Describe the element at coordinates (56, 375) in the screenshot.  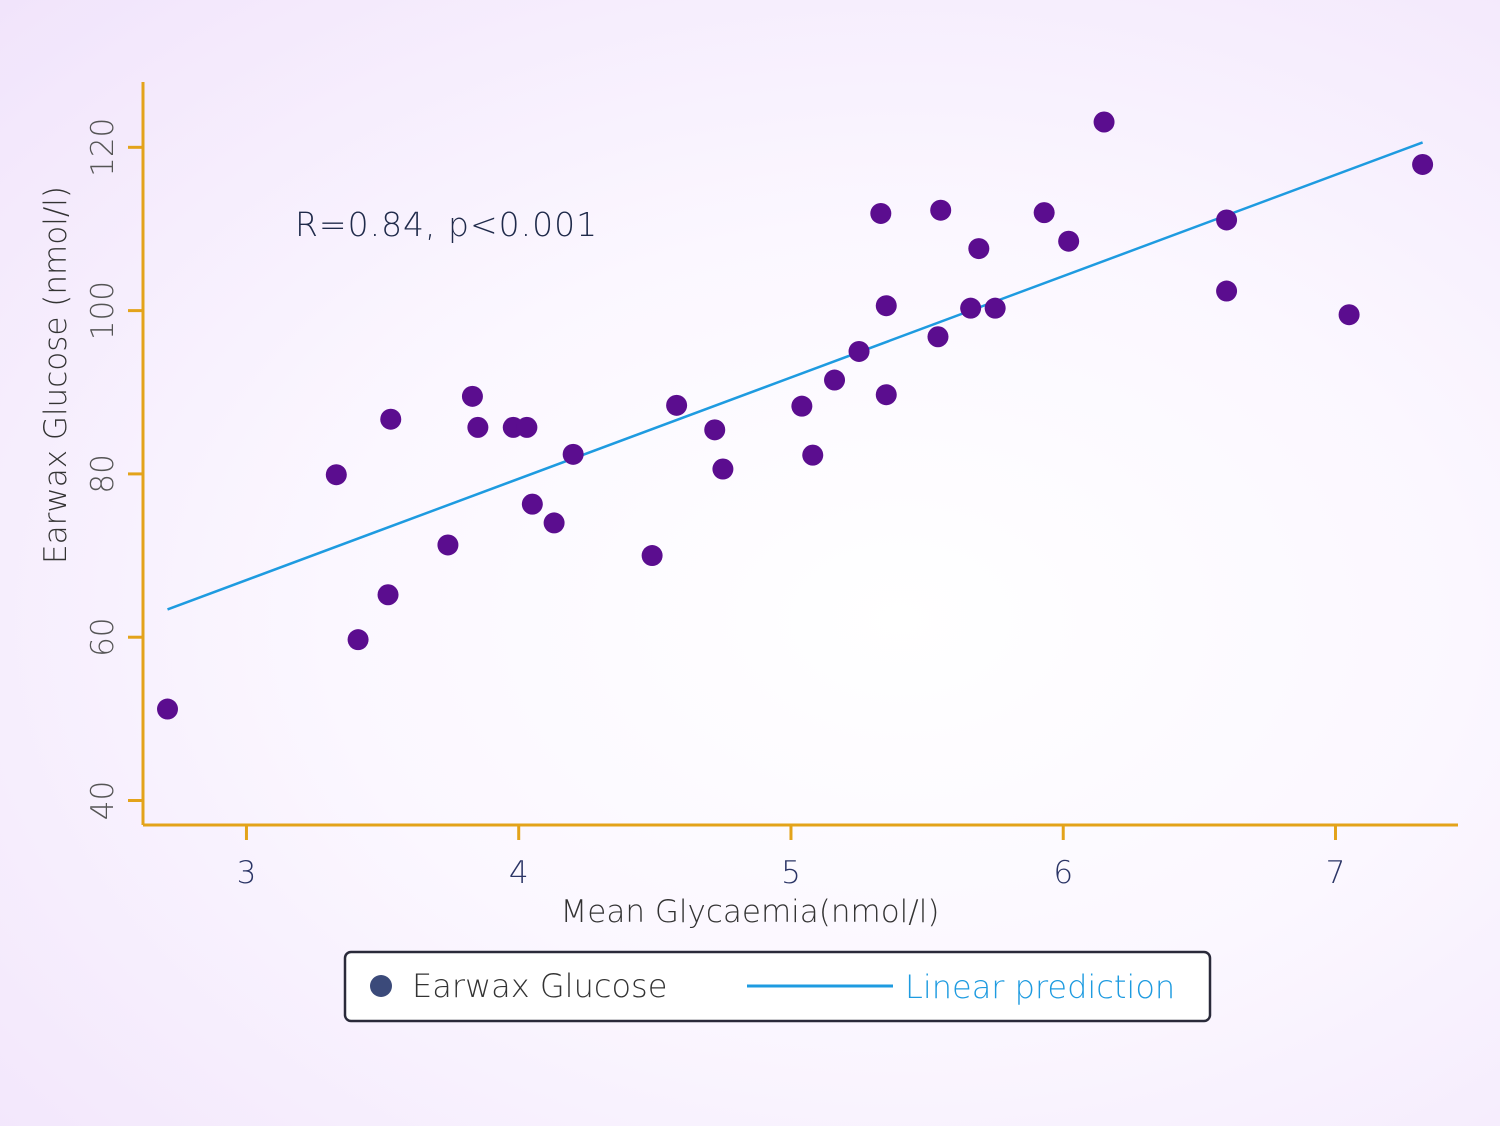
I see `y-axis-title: Earwax Glucose (nmol/l)` at that location.